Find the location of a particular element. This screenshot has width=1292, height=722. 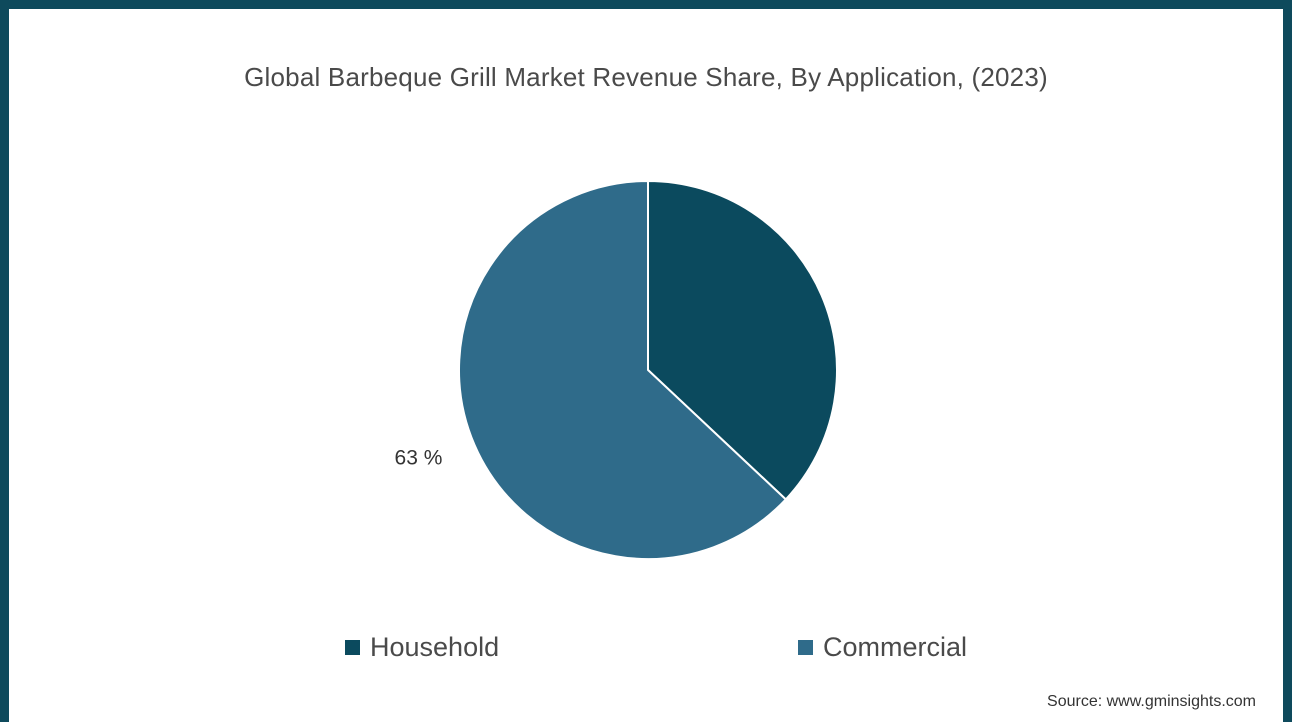

pie-slice-household is located at coordinates (742, 340).